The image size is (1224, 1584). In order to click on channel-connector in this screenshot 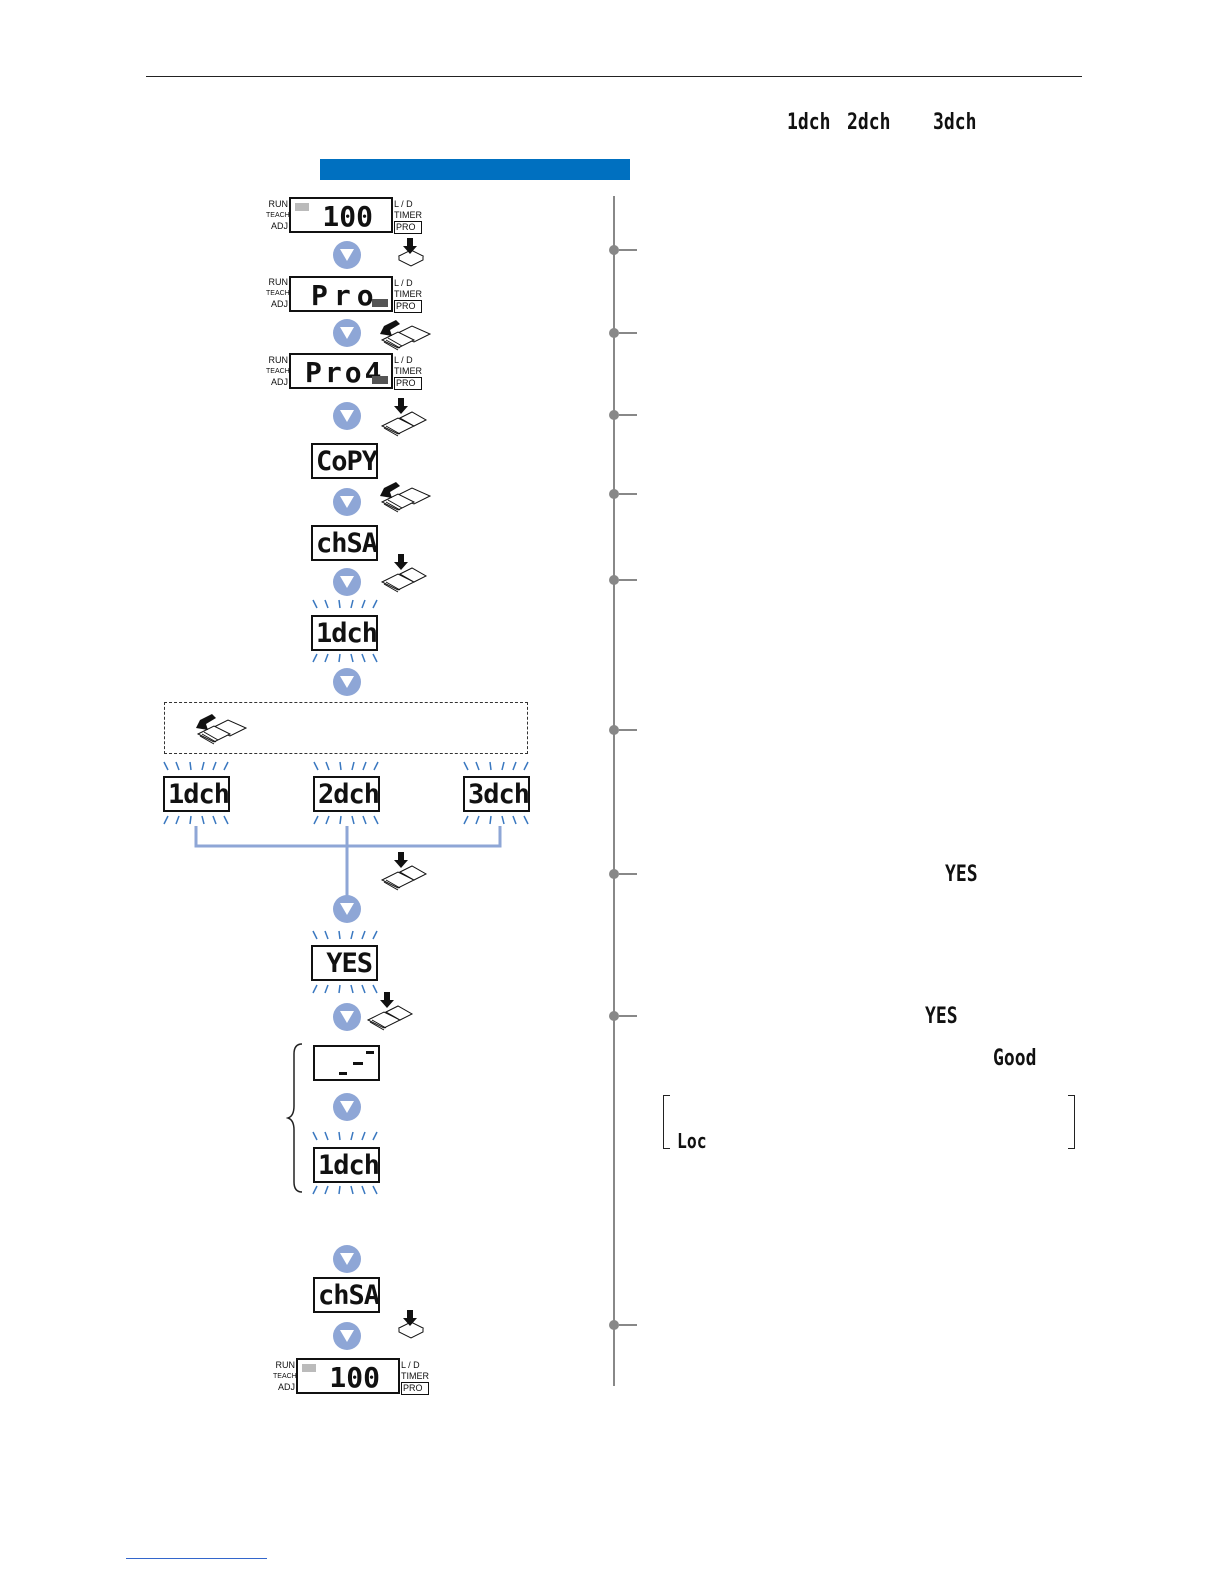, I will do `click(348, 864)`.